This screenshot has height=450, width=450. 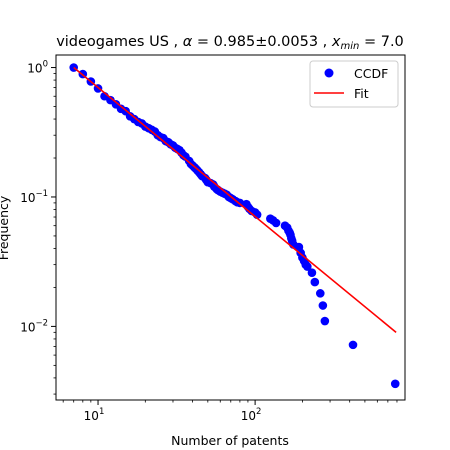 I want to click on legend: CCDF Fit, so click(x=354, y=84).